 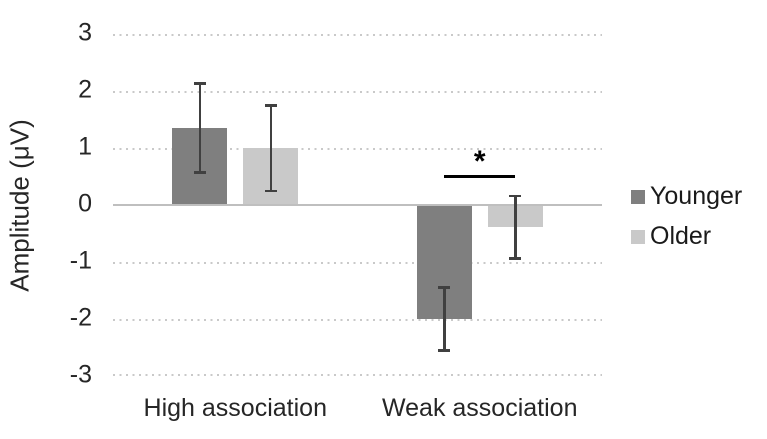 I want to click on legend-label-older: Older, so click(x=681, y=236).